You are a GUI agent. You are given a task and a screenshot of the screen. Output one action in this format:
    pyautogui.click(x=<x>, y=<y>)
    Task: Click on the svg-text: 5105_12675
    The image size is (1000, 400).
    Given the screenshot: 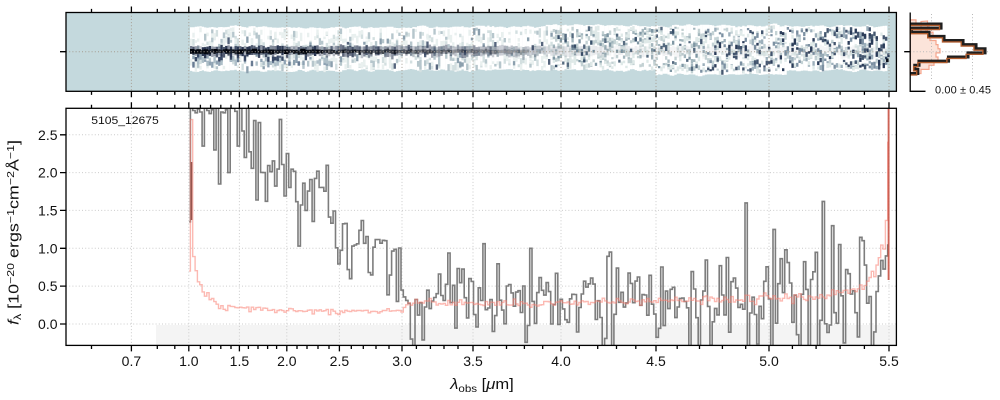 What is the action you would take?
    pyautogui.click(x=125, y=121)
    